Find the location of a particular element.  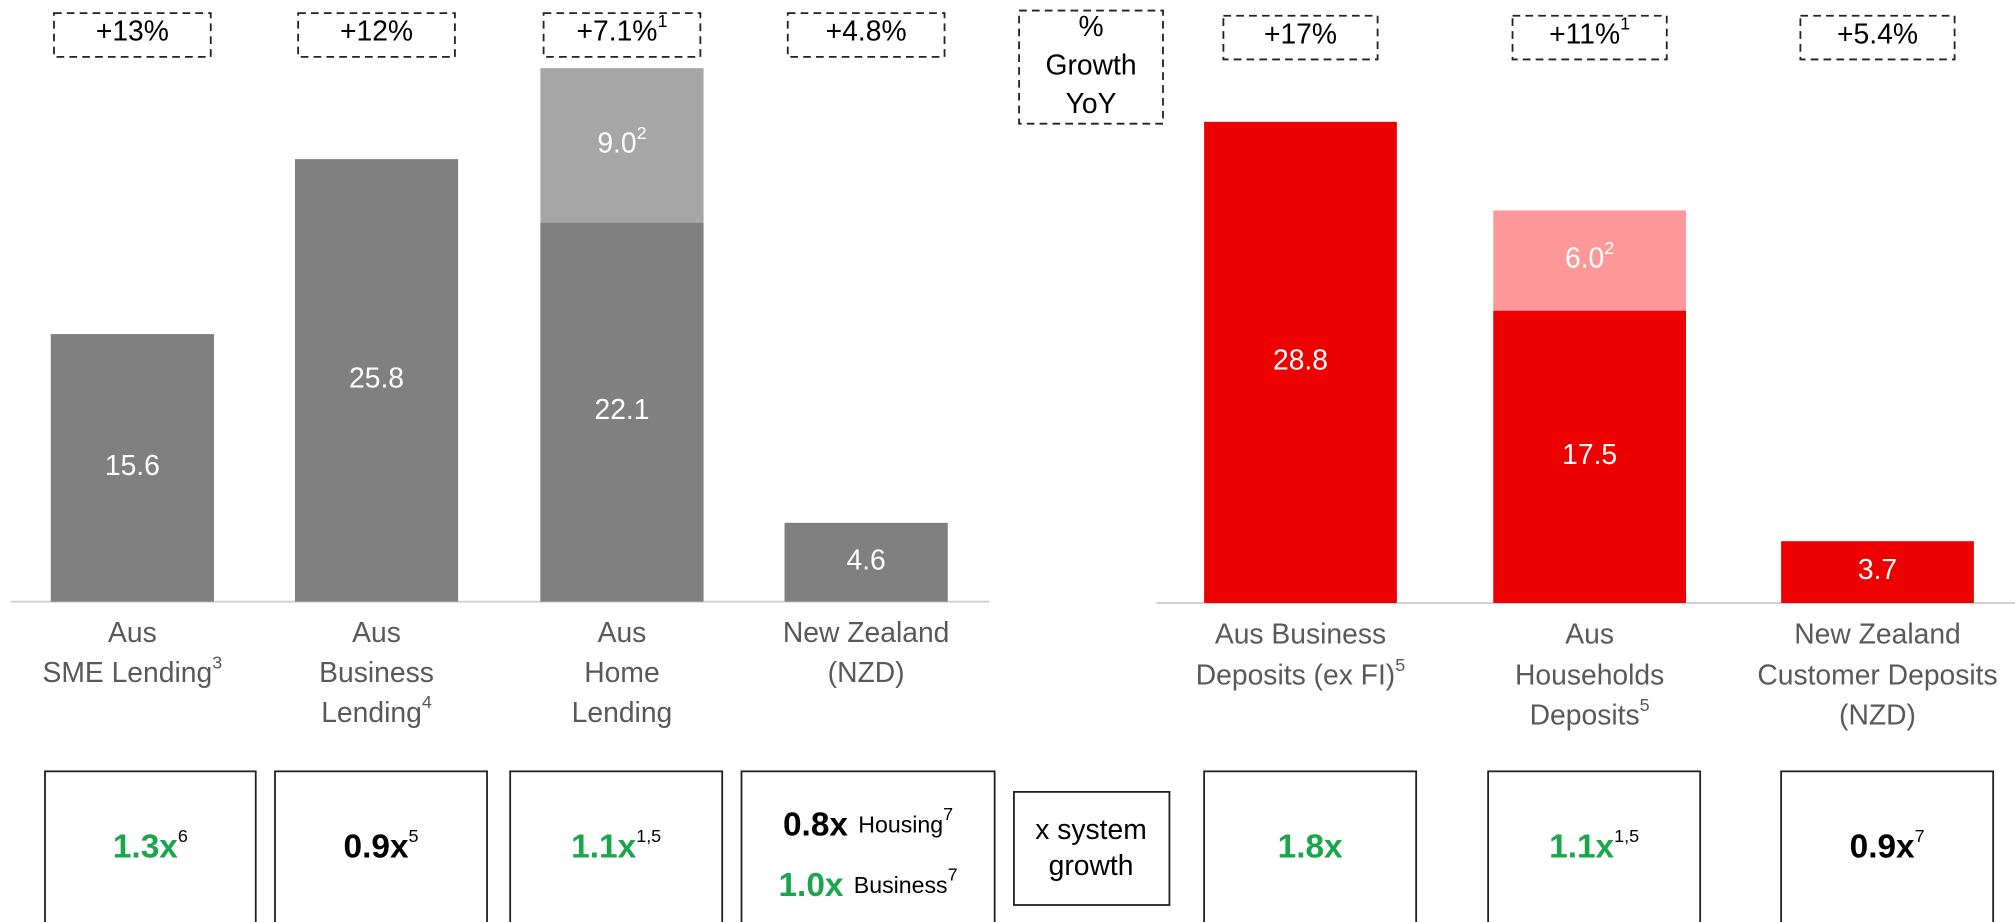

value-text: 25.8 is located at coordinates (376, 378).